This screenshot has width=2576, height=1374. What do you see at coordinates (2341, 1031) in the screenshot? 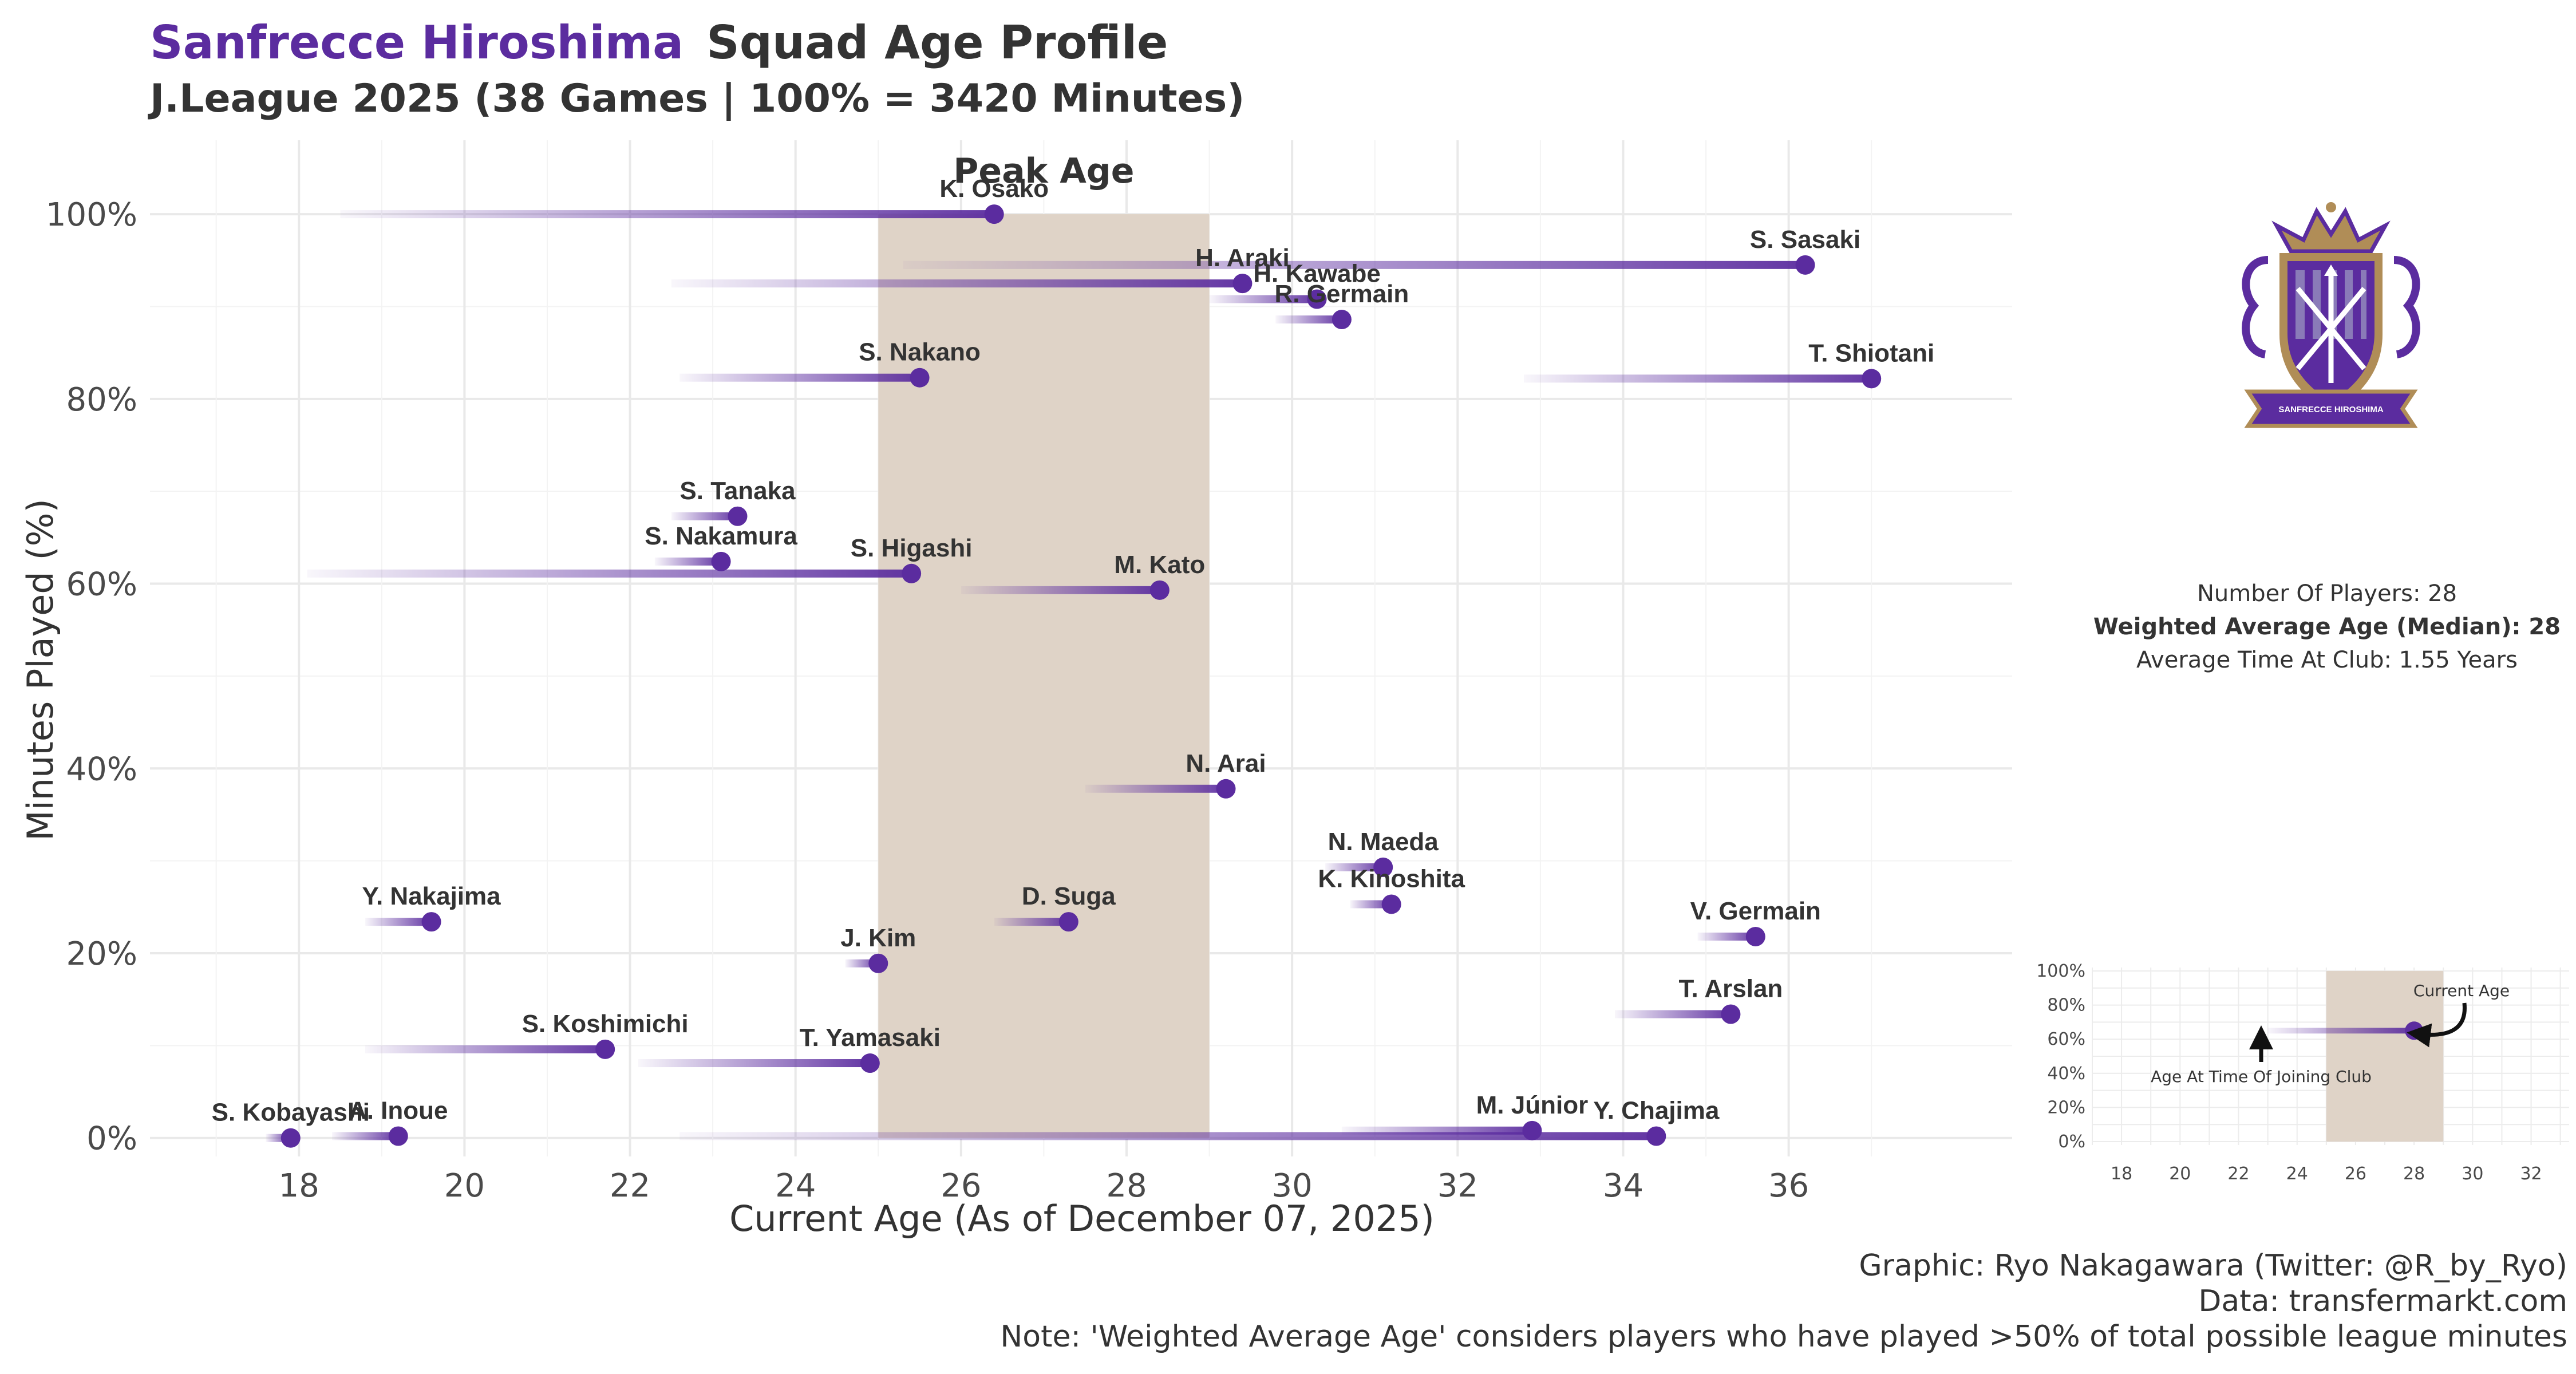
I see `inset-segment` at bounding box center [2341, 1031].